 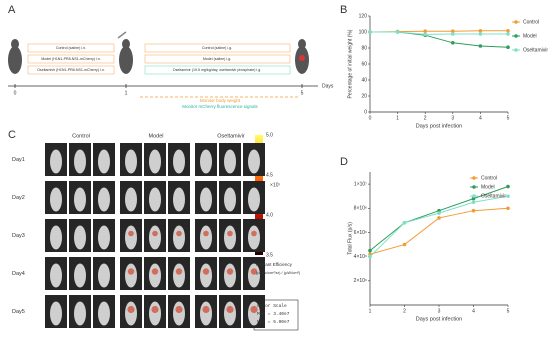 What do you see at coordinates (18, 160) in the screenshot?
I see `label: Day1` at bounding box center [18, 160].